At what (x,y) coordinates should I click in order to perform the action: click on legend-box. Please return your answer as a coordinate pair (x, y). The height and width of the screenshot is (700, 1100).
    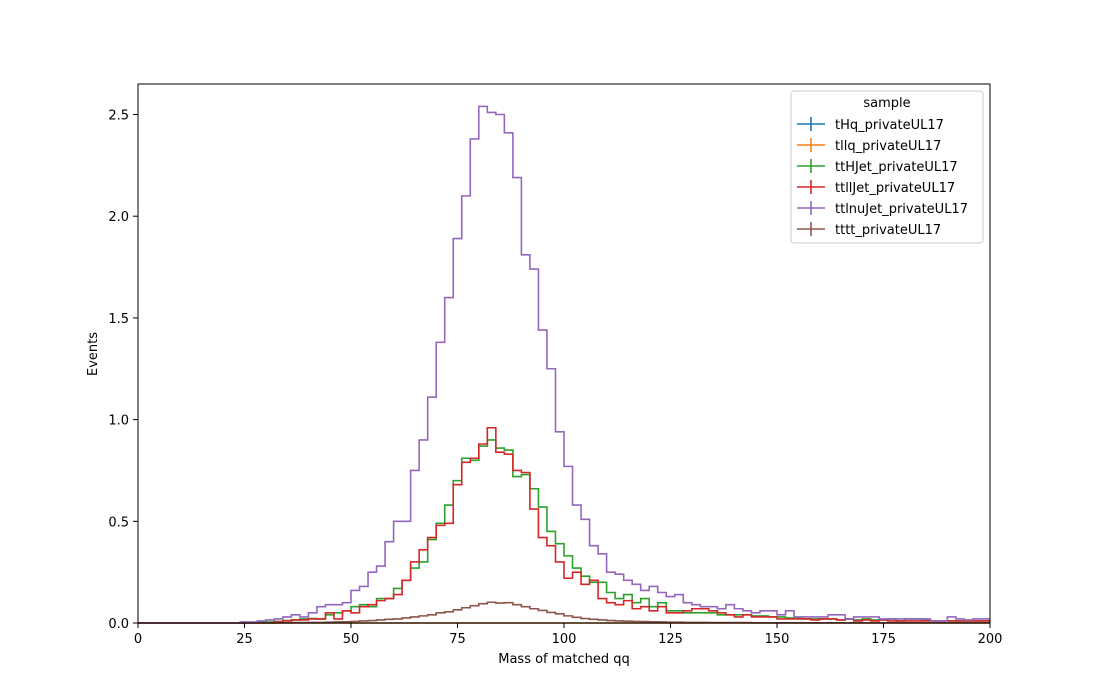
    Looking at the image, I should click on (887, 167).